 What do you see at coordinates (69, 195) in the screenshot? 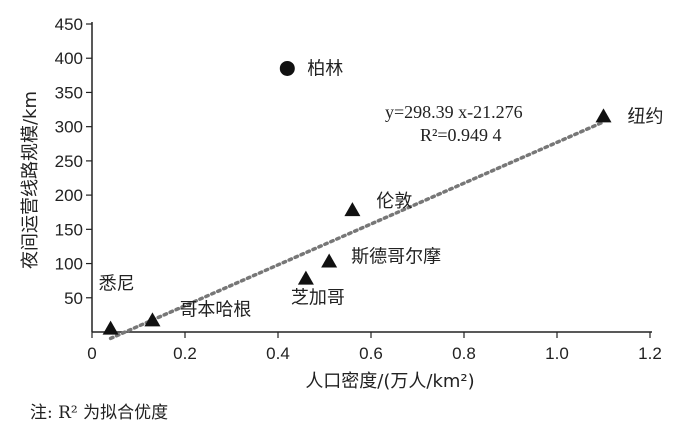
I see `y-tick-label: 200` at bounding box center [69, 195].